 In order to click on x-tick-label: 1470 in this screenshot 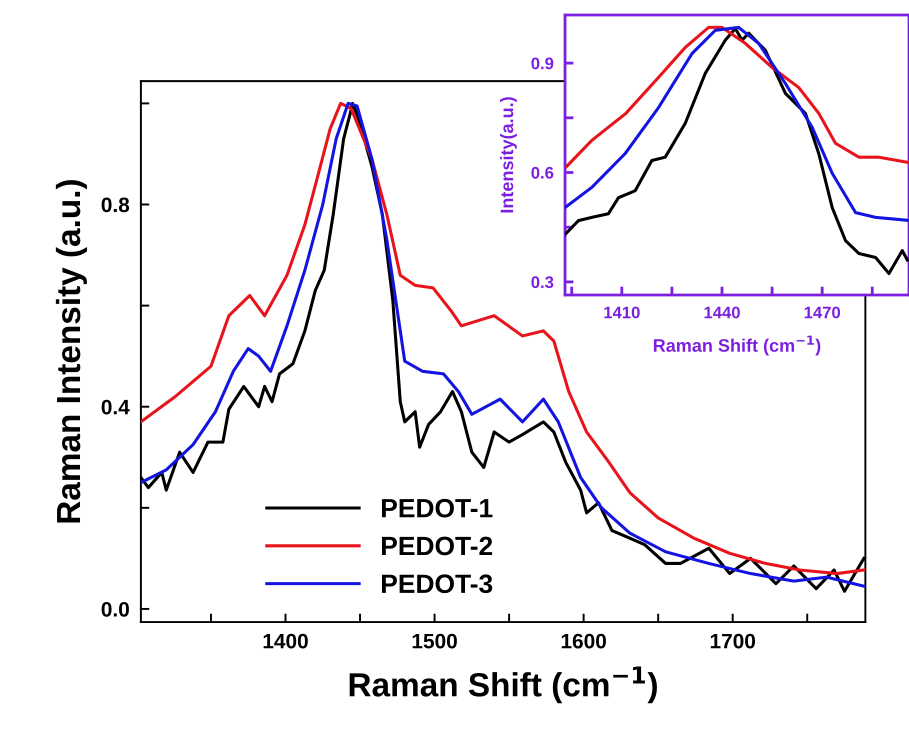, I will do `click(822, 312)`.